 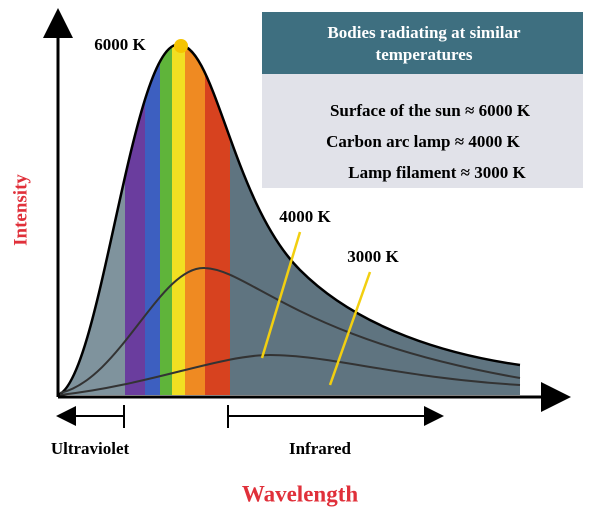 I want to click on legend-header, so click(x=422, y=43).